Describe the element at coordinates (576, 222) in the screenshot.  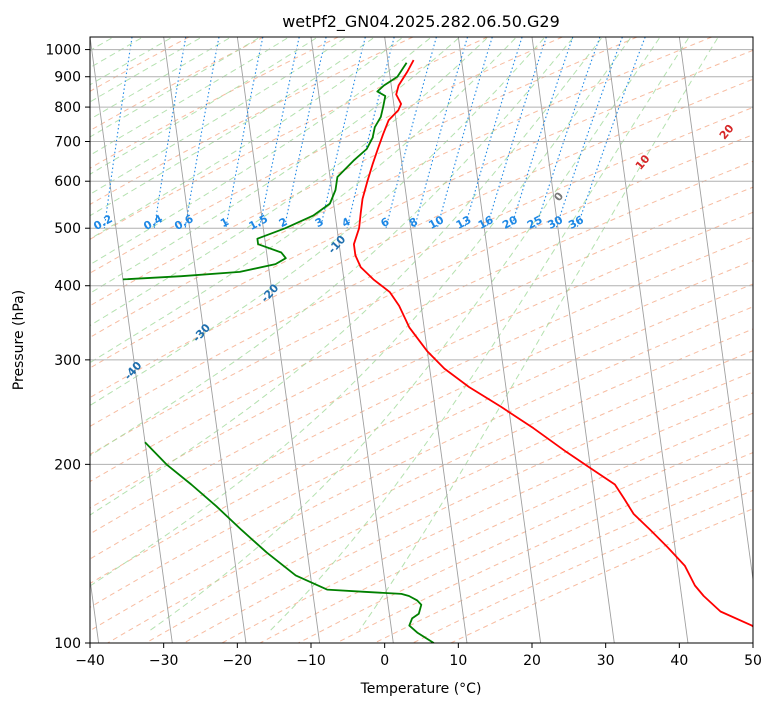
I see `mixing-ratio-label: 36` at that location.